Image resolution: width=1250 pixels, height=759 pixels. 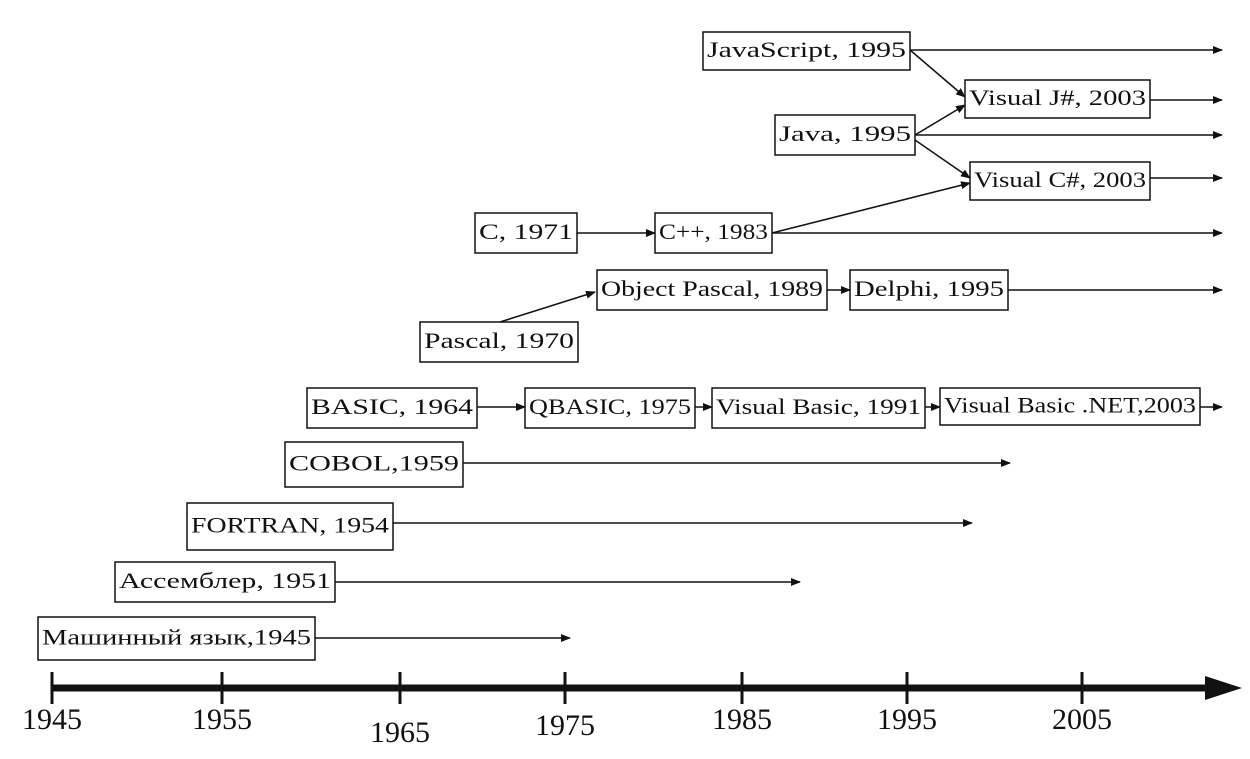 I want to click on language-label: Visual J#, 2003, so click(x=1057, y=97).